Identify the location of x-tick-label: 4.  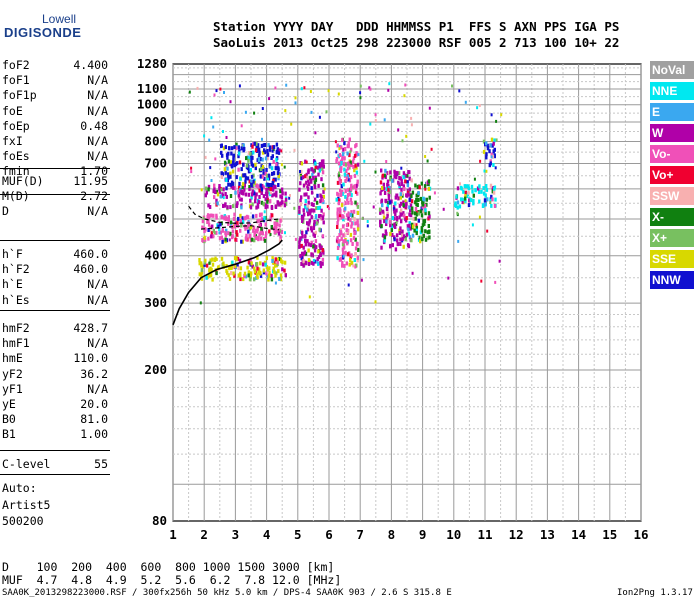
(267, 534).